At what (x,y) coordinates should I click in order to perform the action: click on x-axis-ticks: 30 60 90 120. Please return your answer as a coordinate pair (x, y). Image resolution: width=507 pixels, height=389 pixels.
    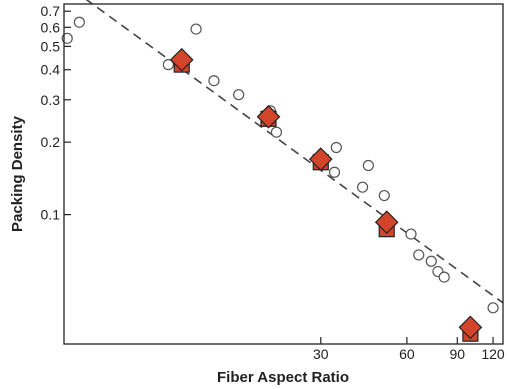
    Looking at the image, I should click on (409, 349).